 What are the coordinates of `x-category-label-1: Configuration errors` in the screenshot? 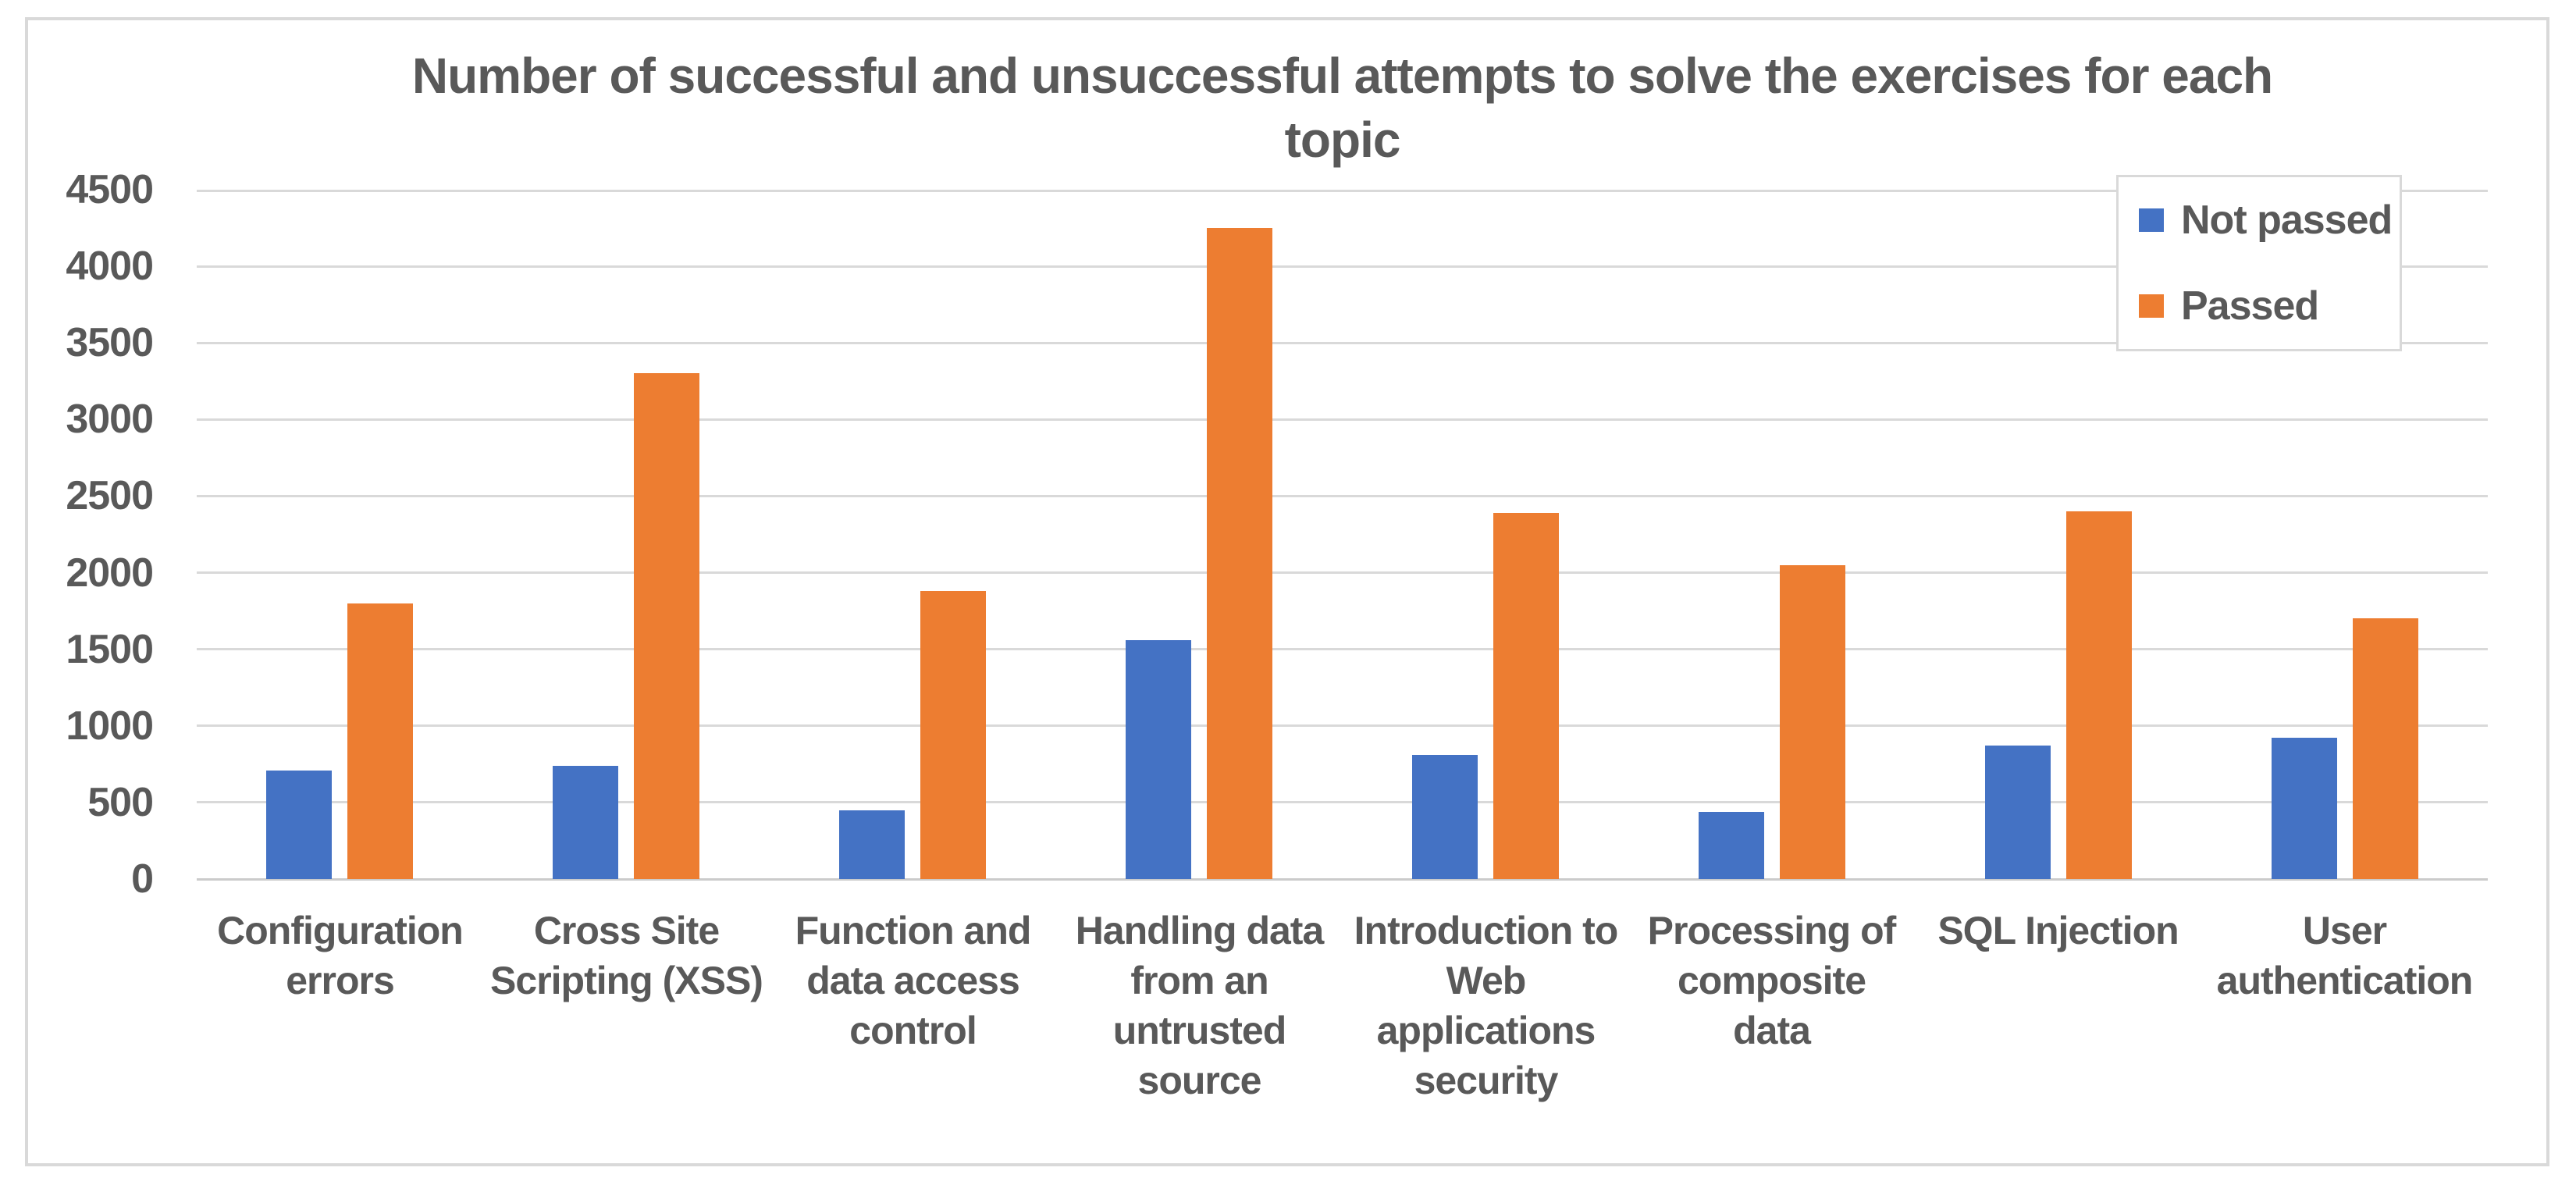 It's located at (340, 956).